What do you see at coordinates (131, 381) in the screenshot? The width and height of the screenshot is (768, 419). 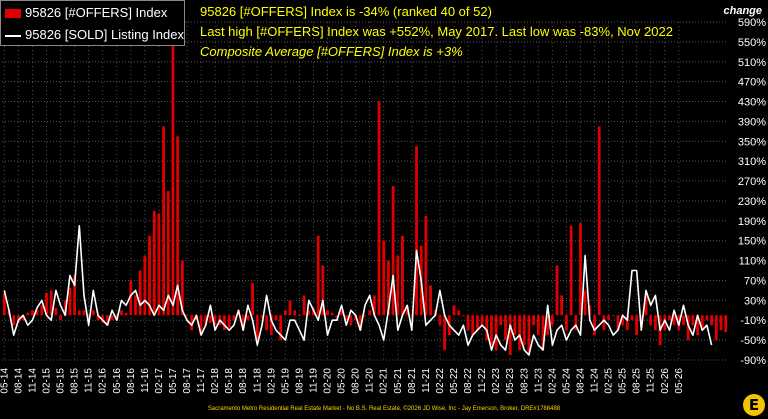 I see `x-tick-label: 08-16` at bounding box center [131, 381].